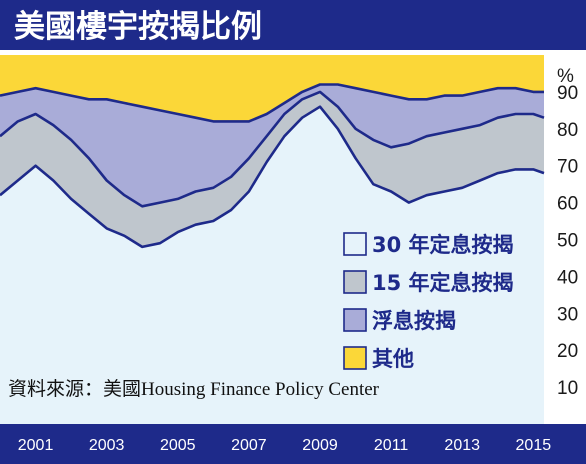 This screenshot has height=464, width=586. Describe the element at coordinates (443, 283) in the screenshot. I see `legend-label-fixed_15: 15 年定息按揭` at that location.